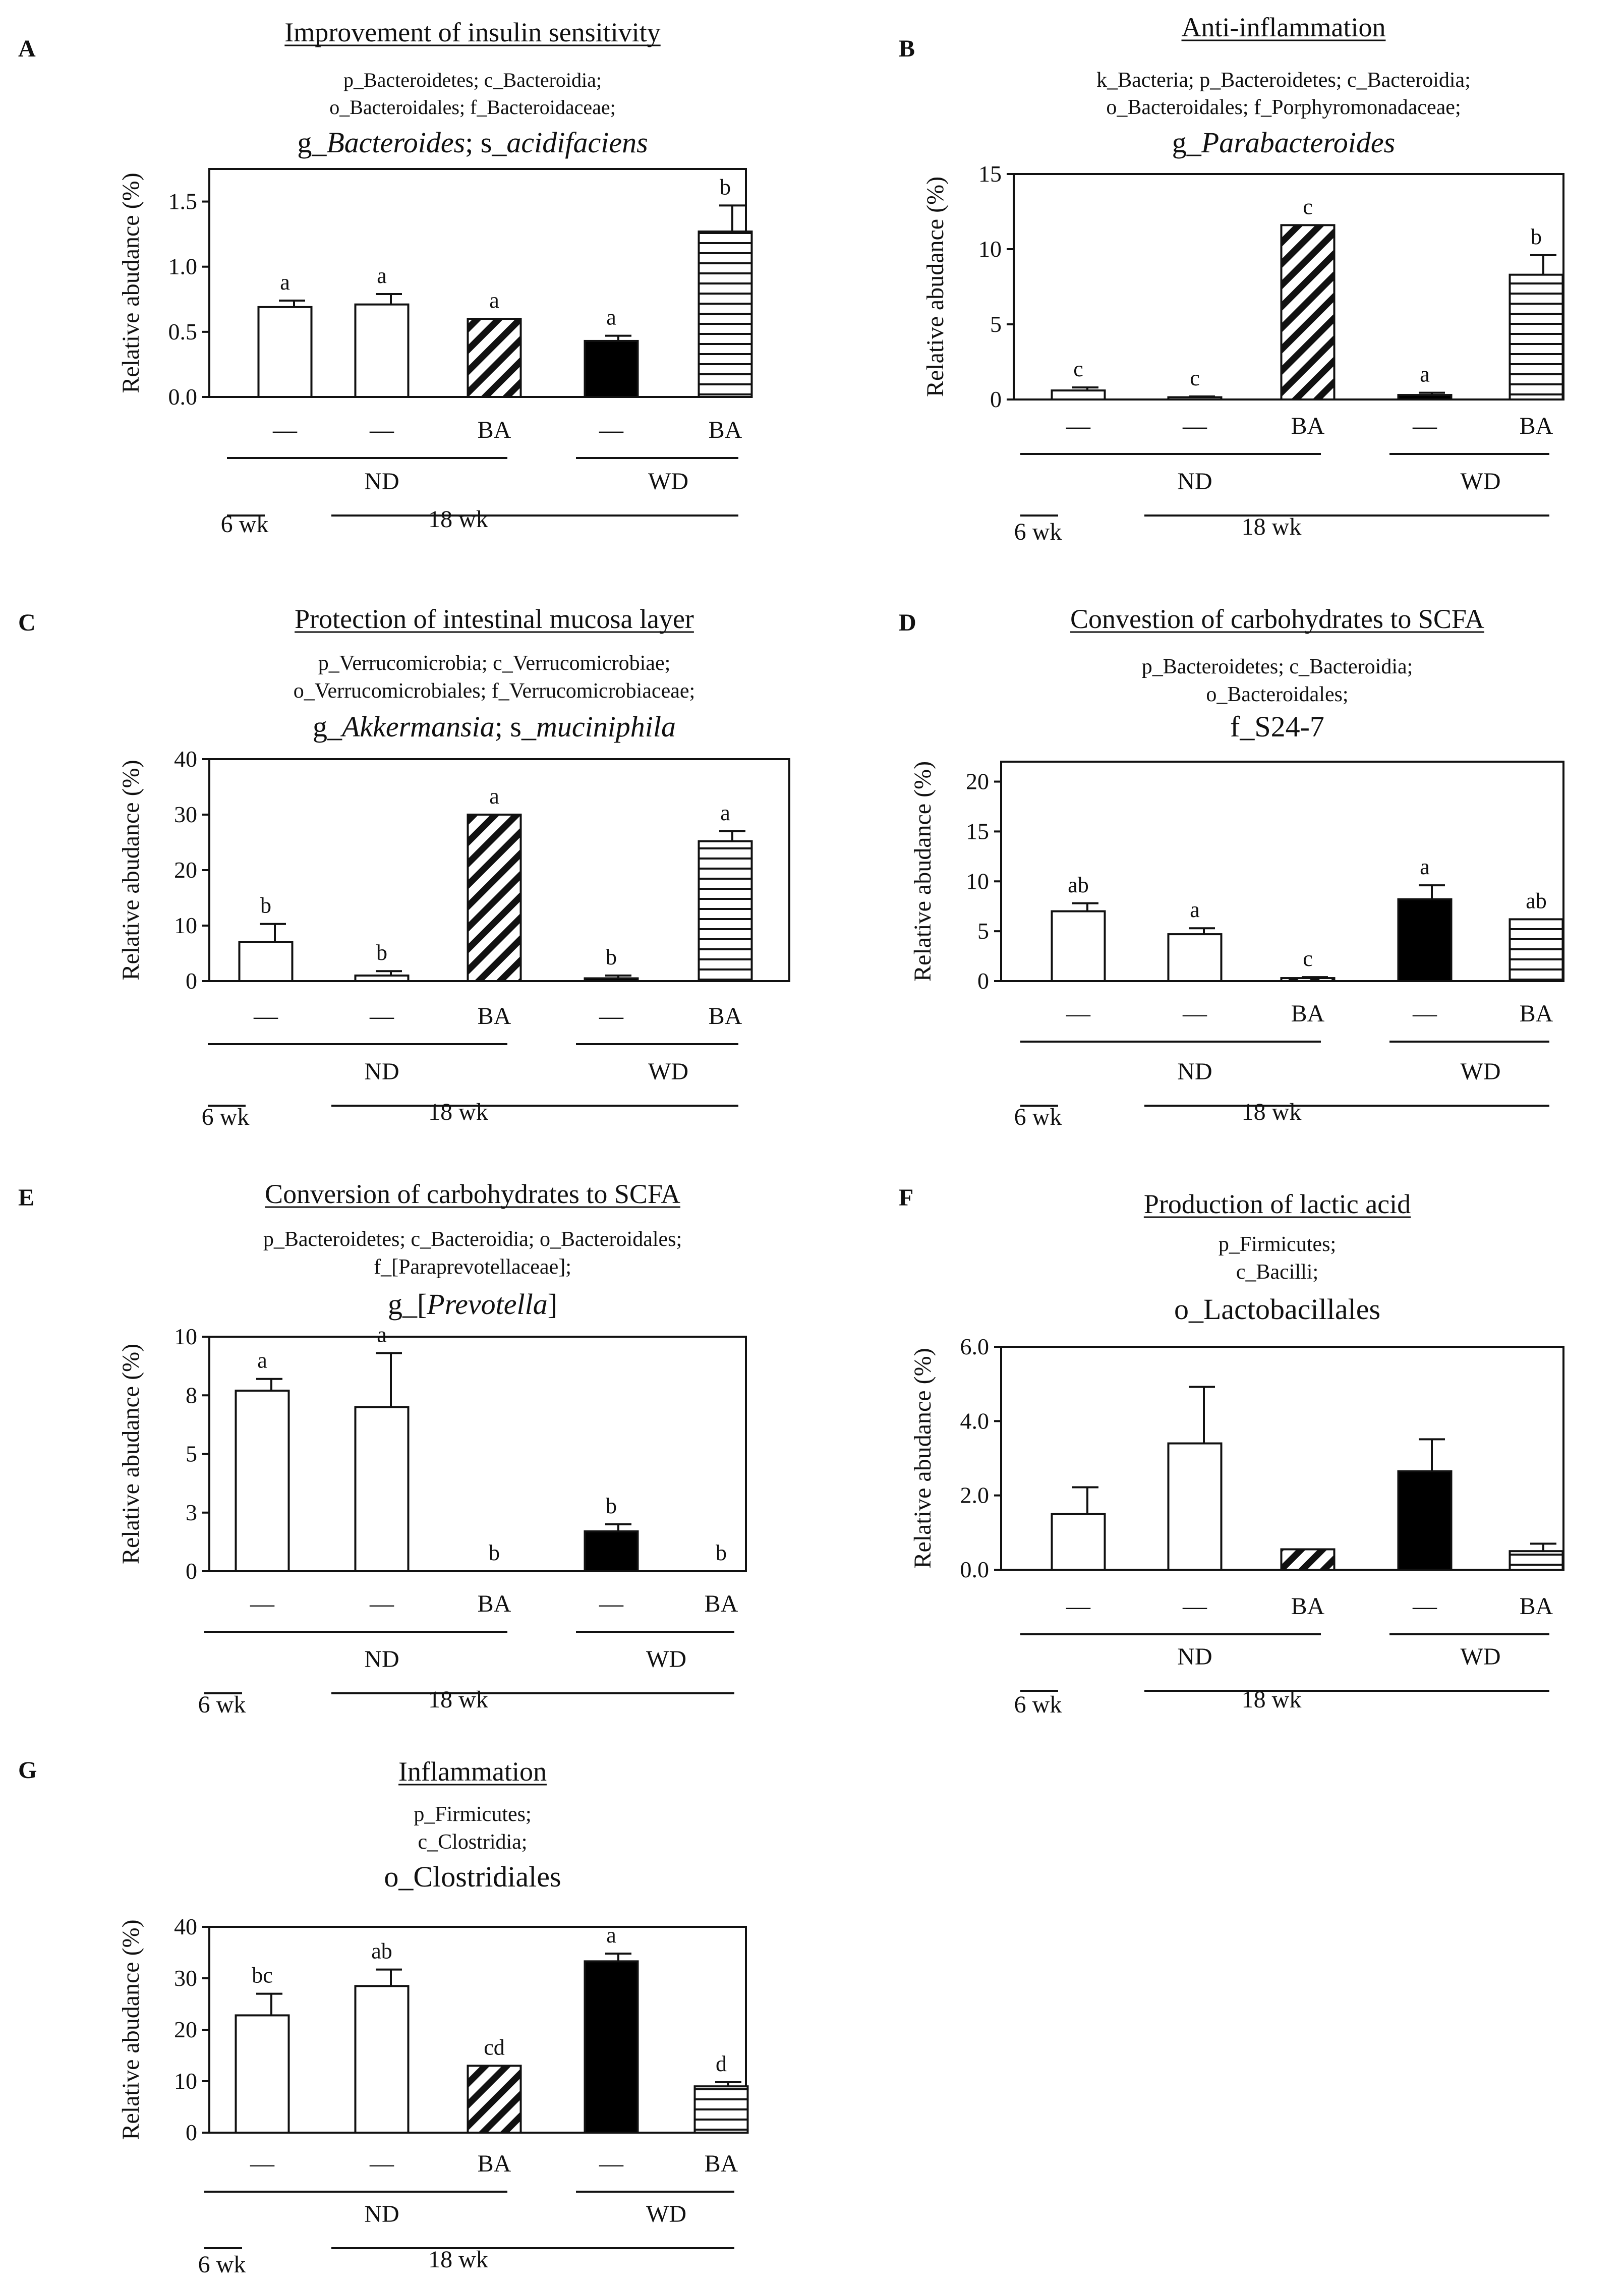 The width and height of the screenshot is (1624, 2287). Describe the element at coordinates (191, 1395) in the screenshot. I see `y-tick-label: 8` at that location.